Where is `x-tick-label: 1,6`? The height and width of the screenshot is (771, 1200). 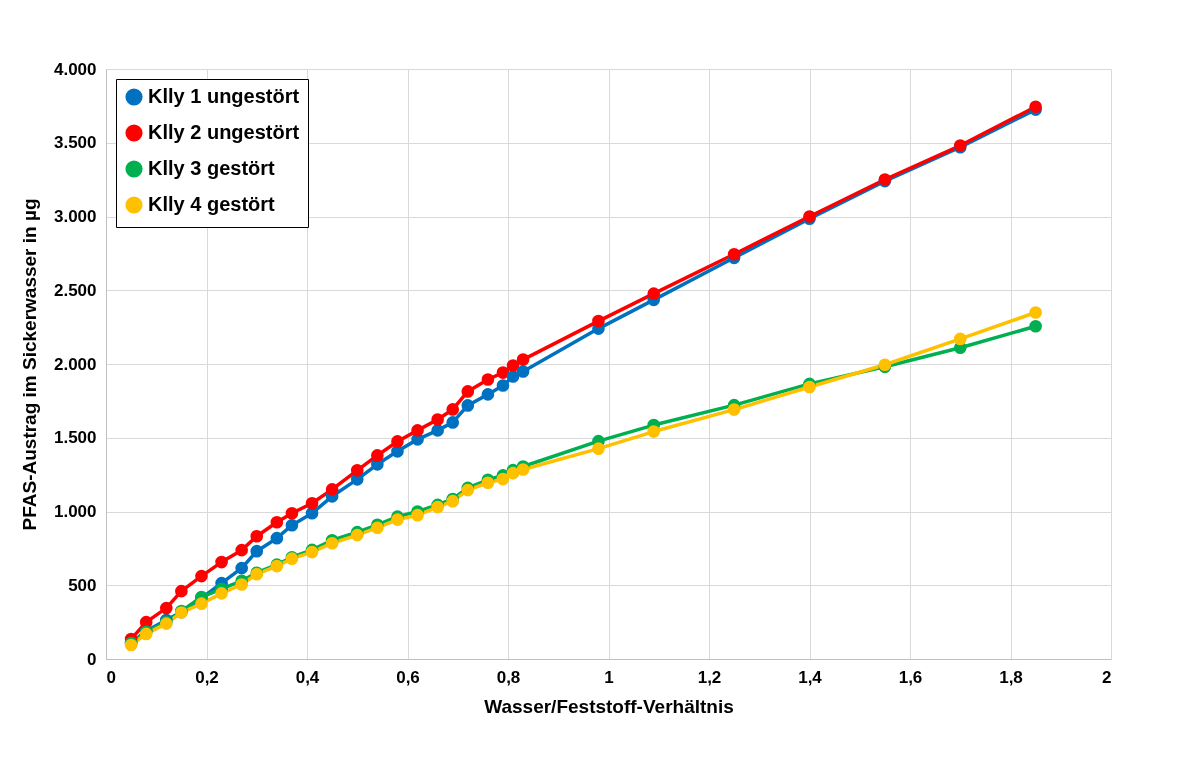
x-tick-label: 1,6 is located at coordinates (910, 677).